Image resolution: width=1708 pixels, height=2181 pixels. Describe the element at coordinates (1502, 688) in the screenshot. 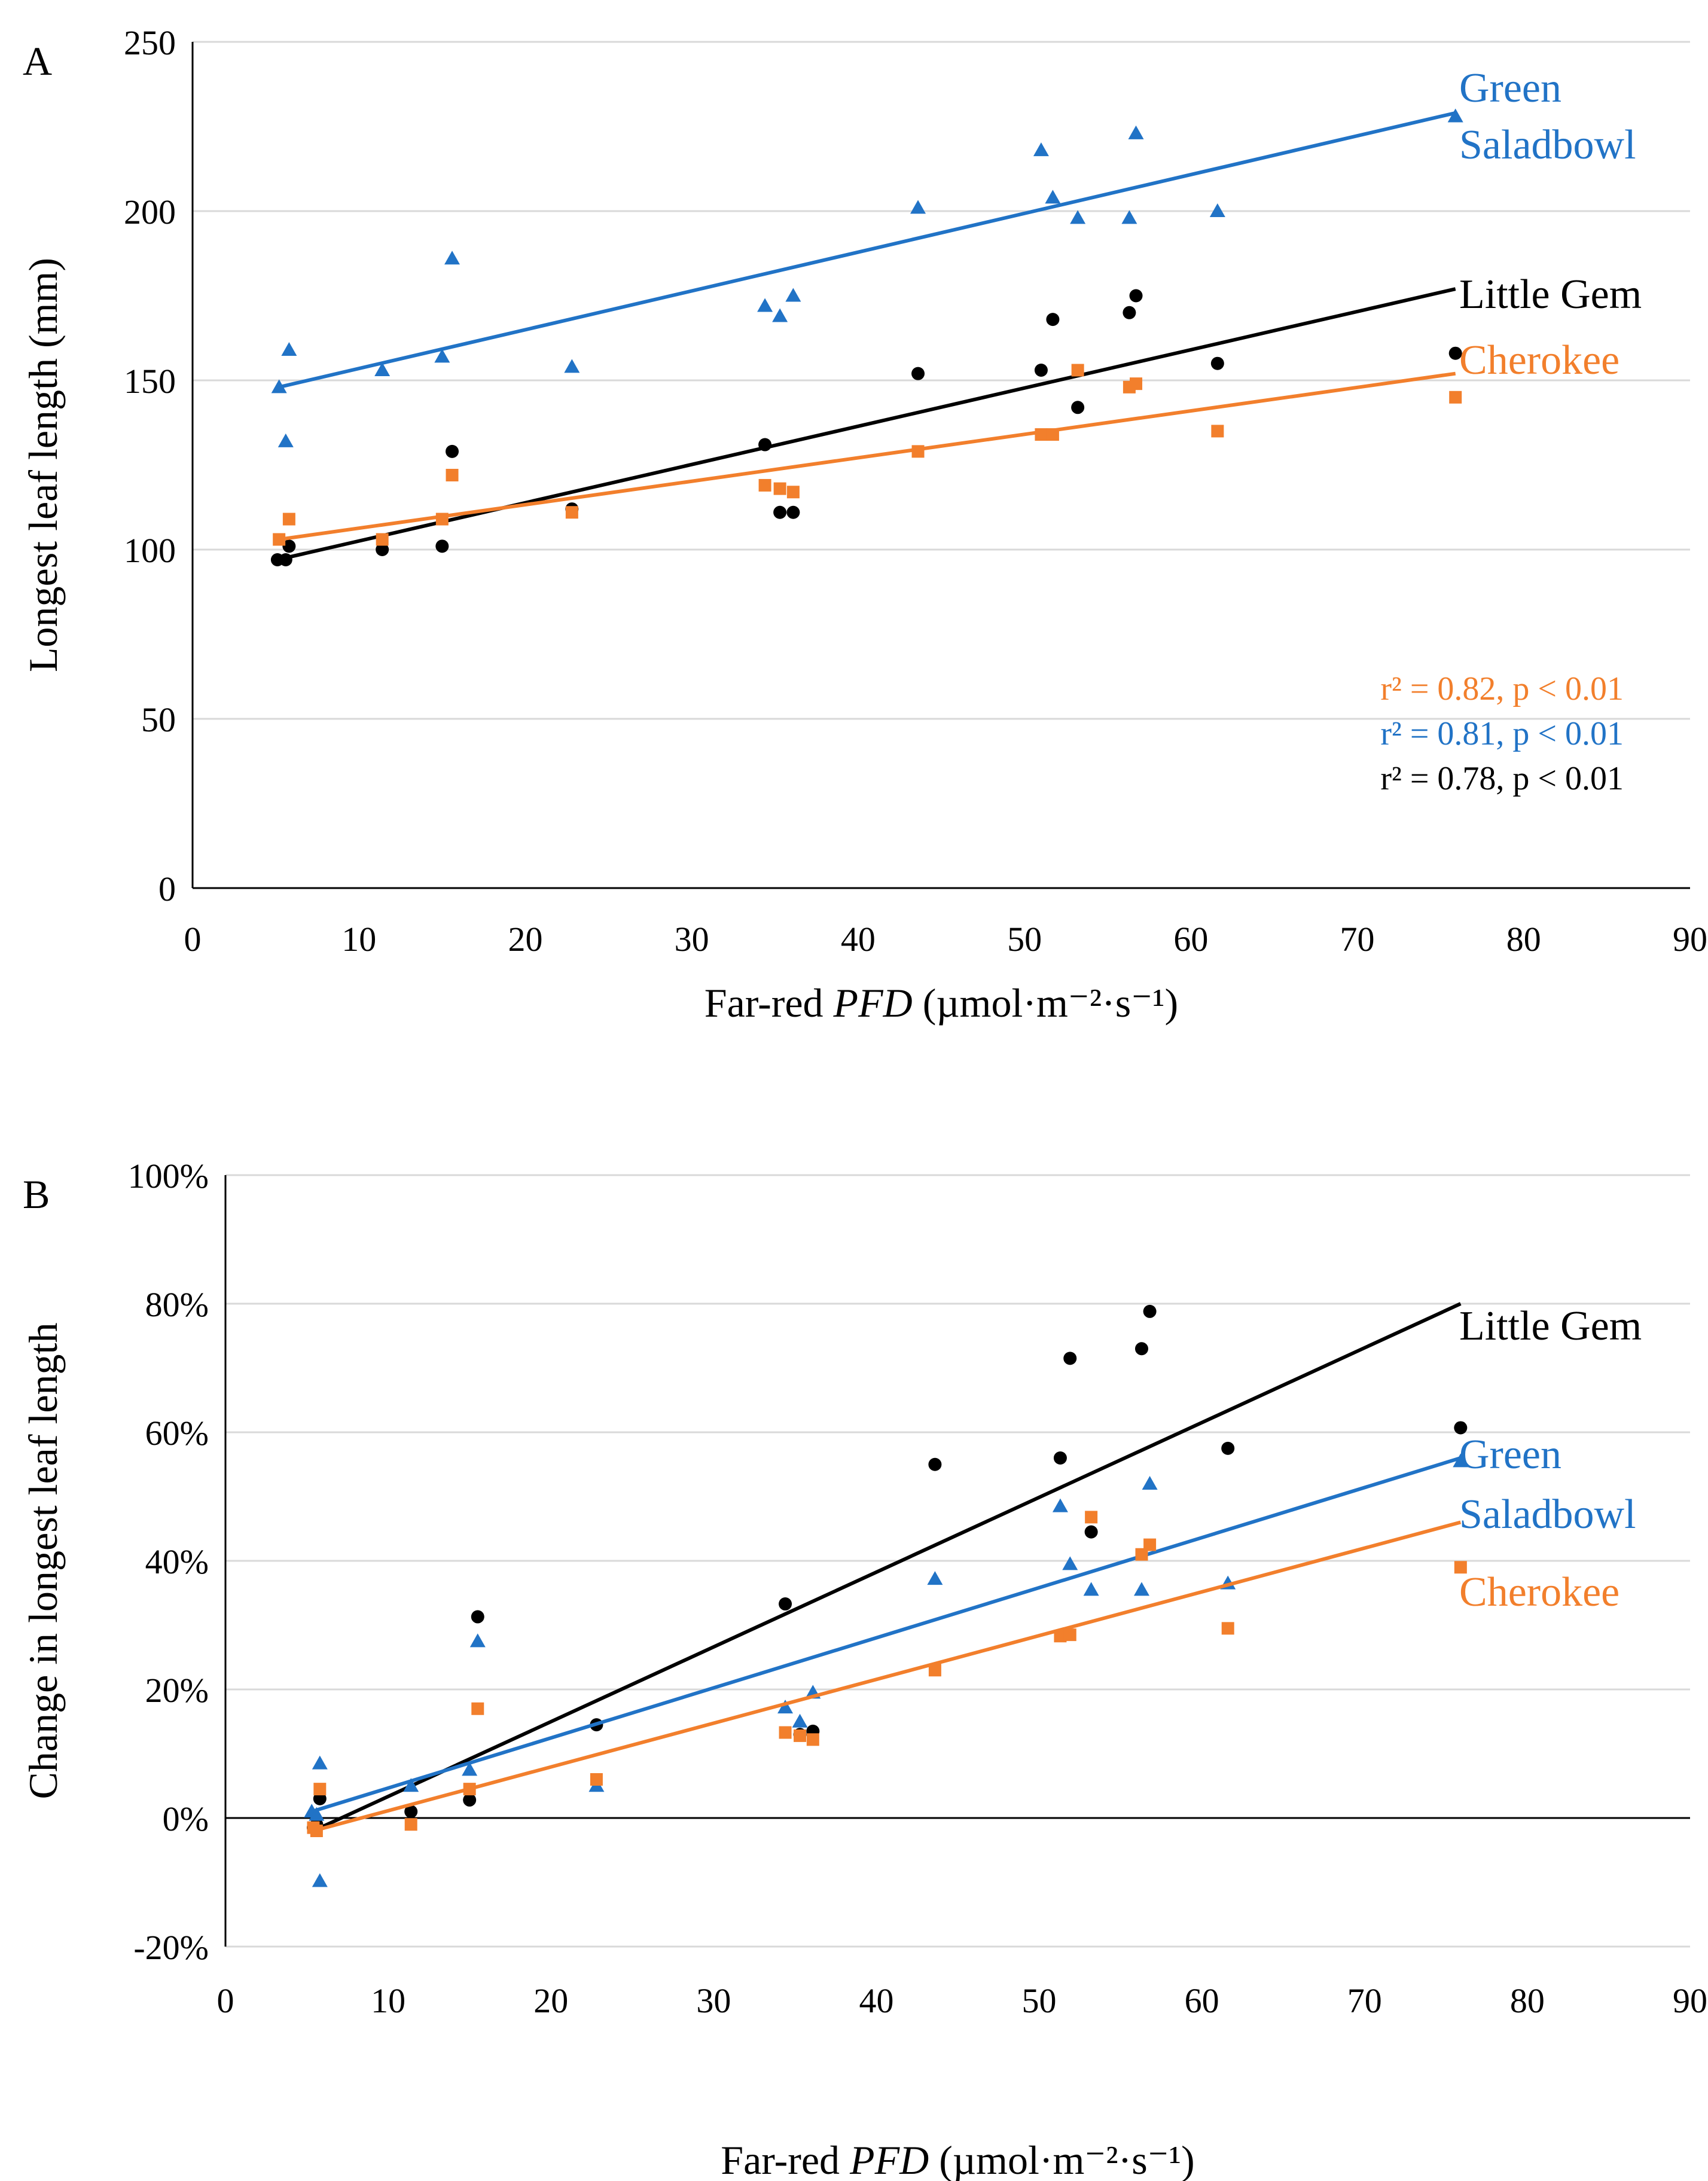

I see `regression-stat: r² = 0.82, p < 0.01` at that location.